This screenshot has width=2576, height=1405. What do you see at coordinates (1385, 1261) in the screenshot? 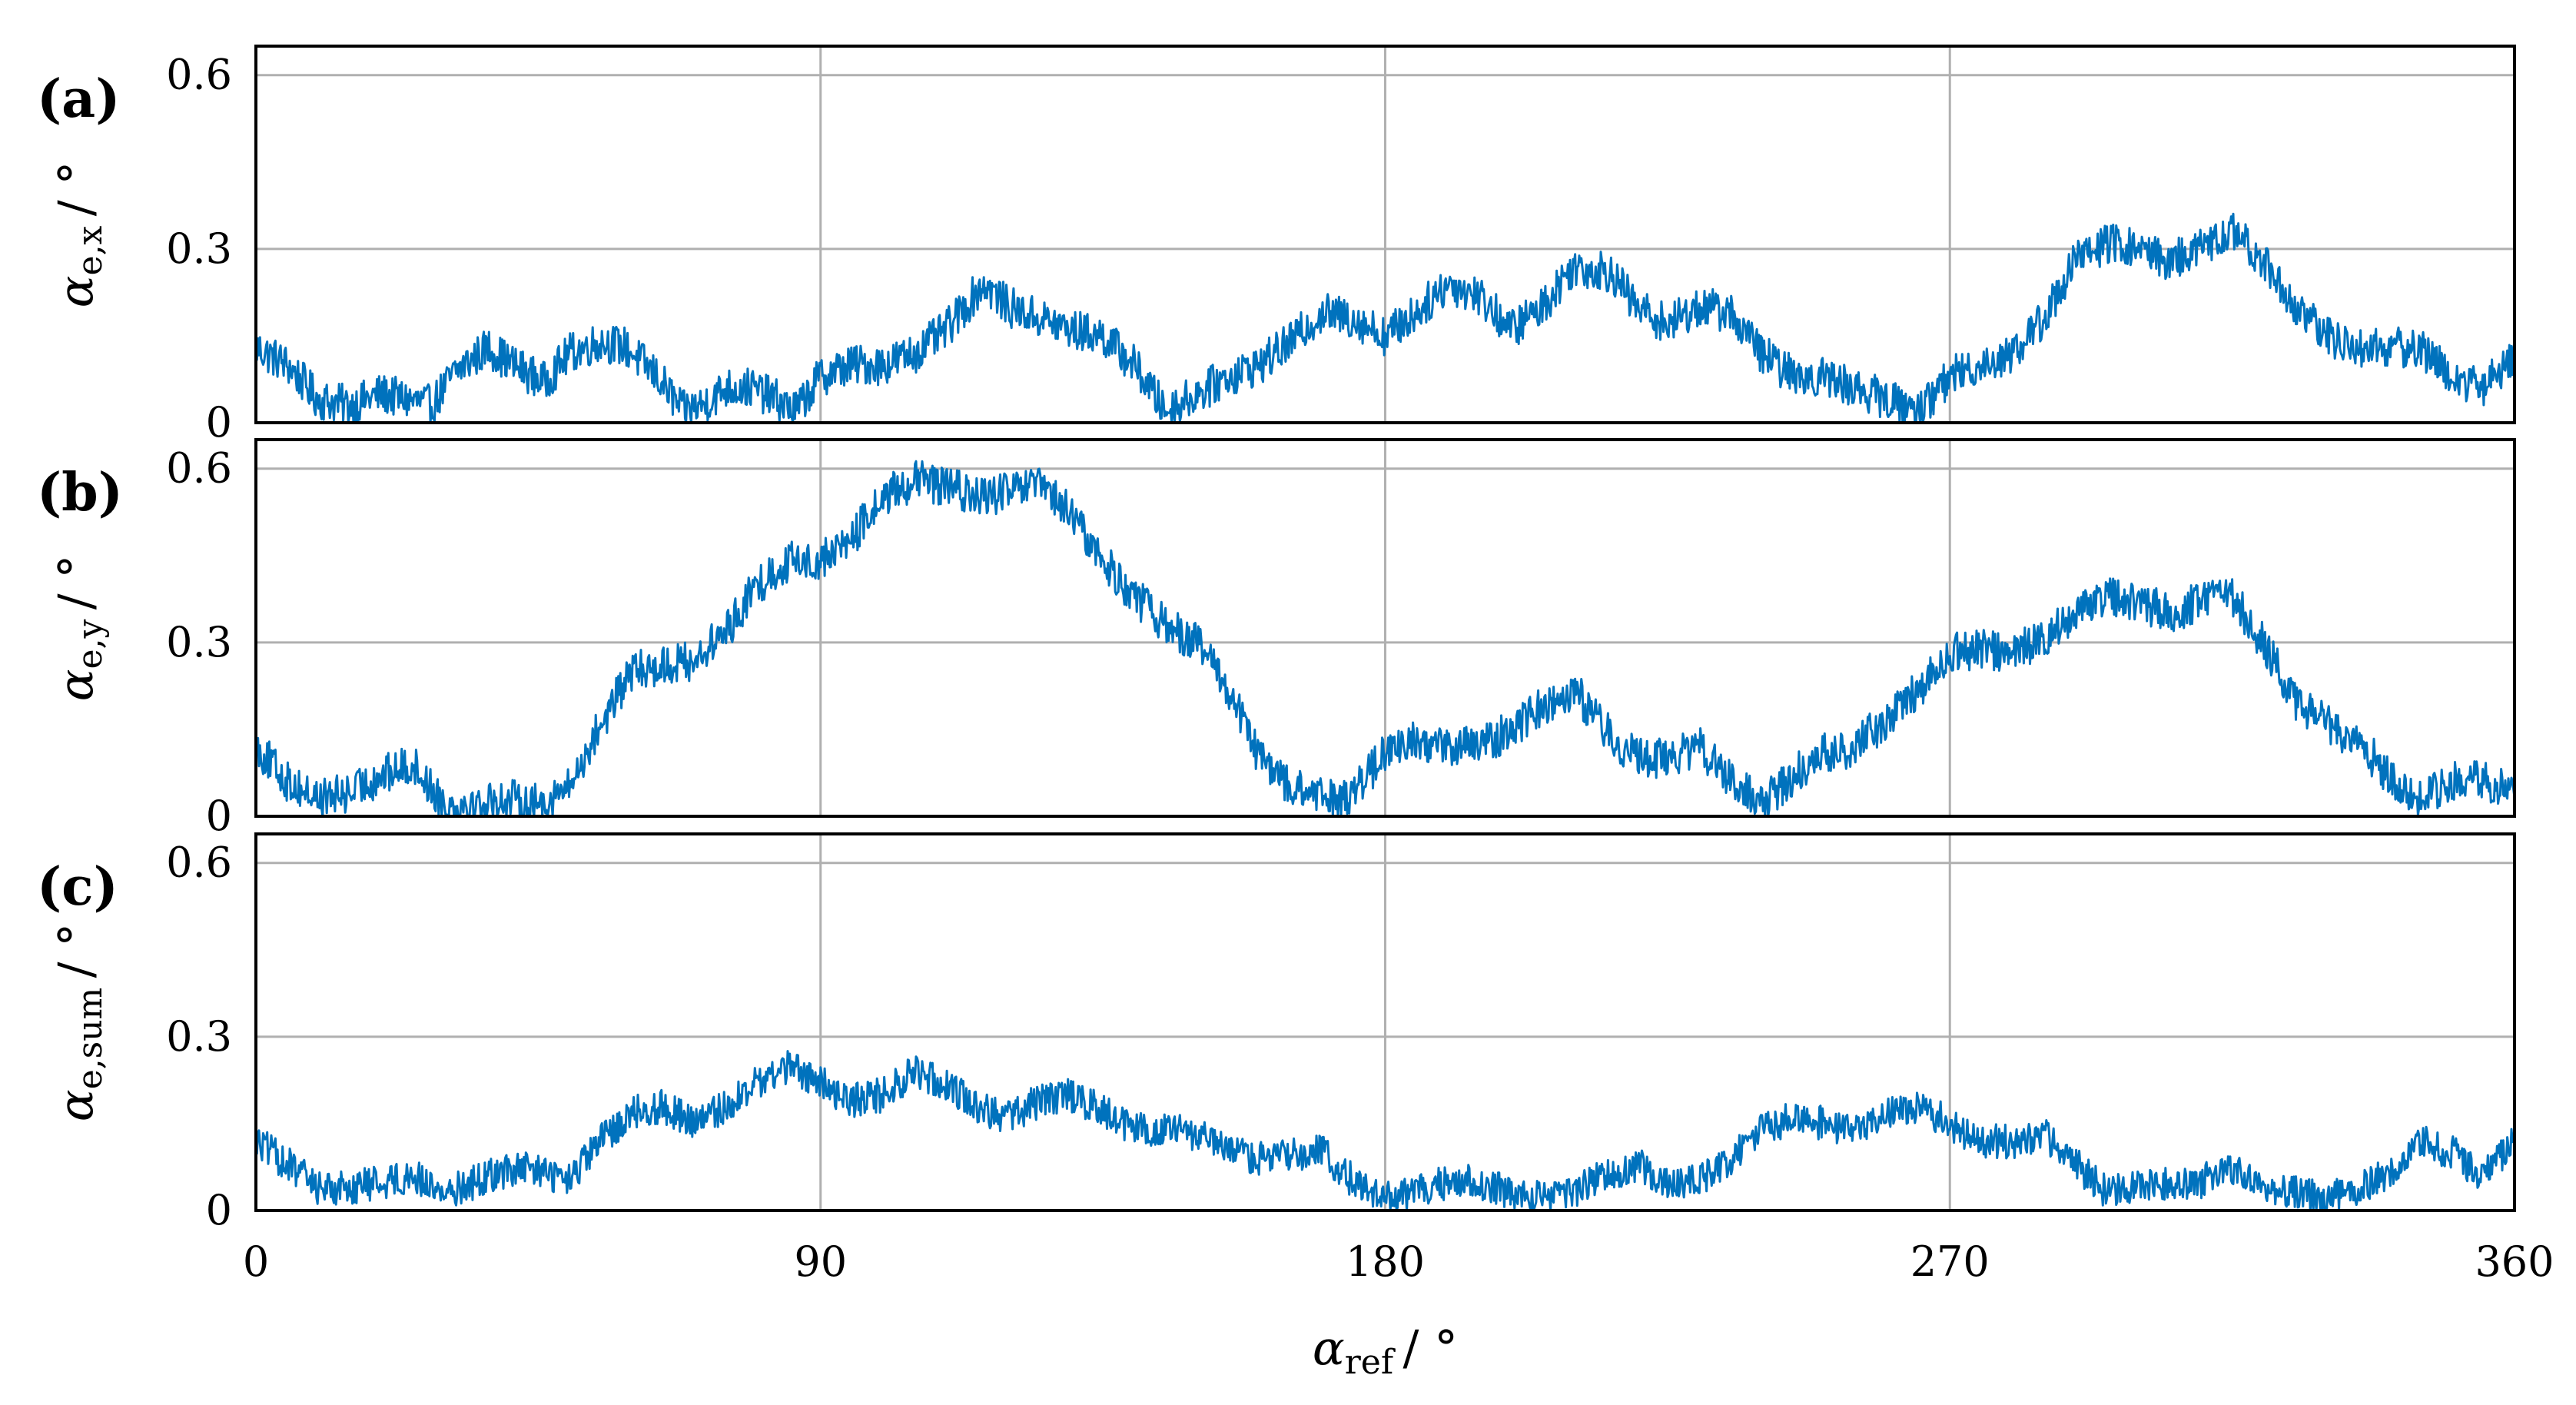
I see `x-tick-label: 180` at bounding box center [1385, 1261].